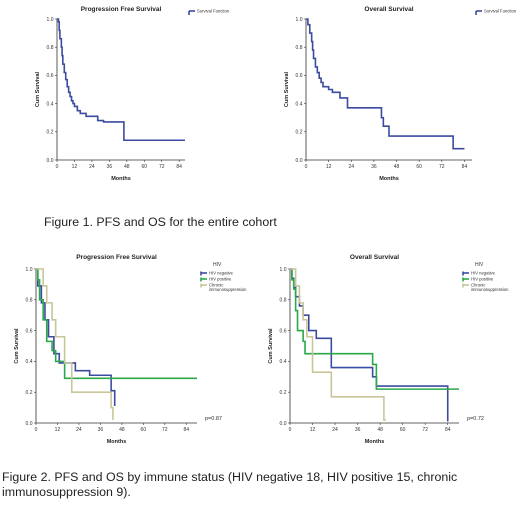 The width and height of the screenshot is (520, 506). Describe the element at coordinates (213, 419) in the screenshot. I see `p-value-annotation: p=0.87` at that location.